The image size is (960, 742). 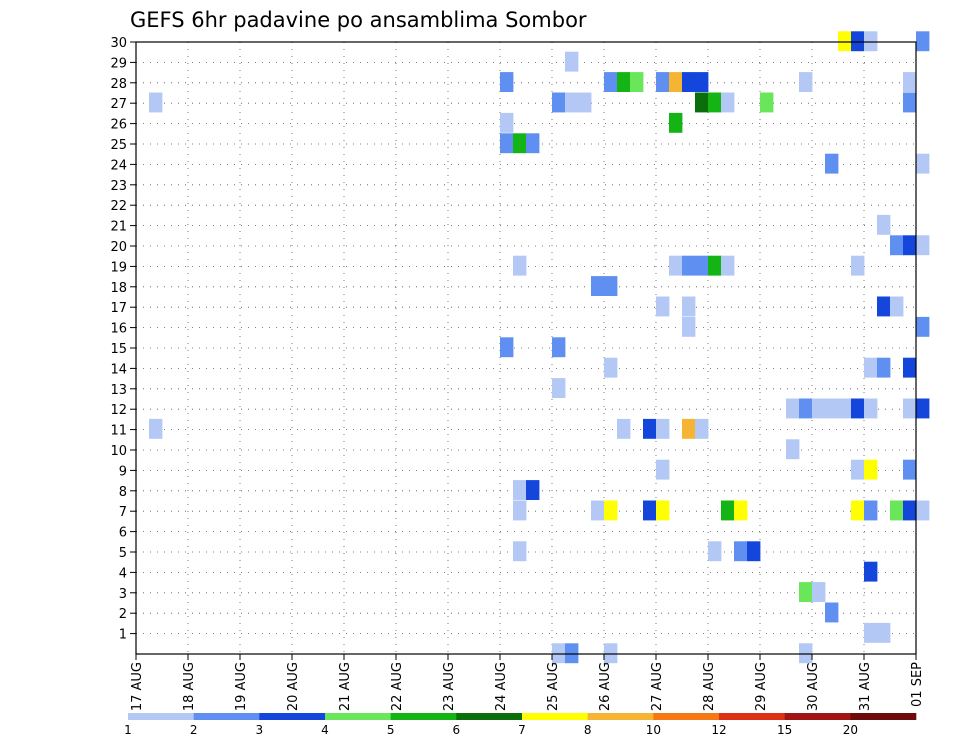 I want to click on colorbar-label: 5, so click(x=391, y=730).